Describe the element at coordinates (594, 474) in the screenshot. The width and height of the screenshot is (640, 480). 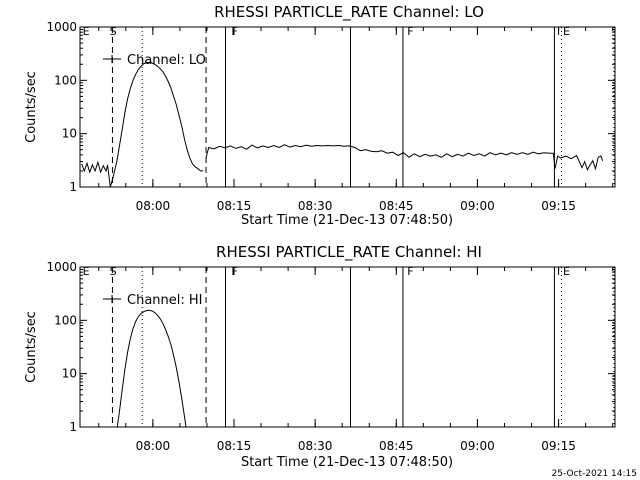
I see `footer-stamp: 25-Oct-2021 14:15` at that location.